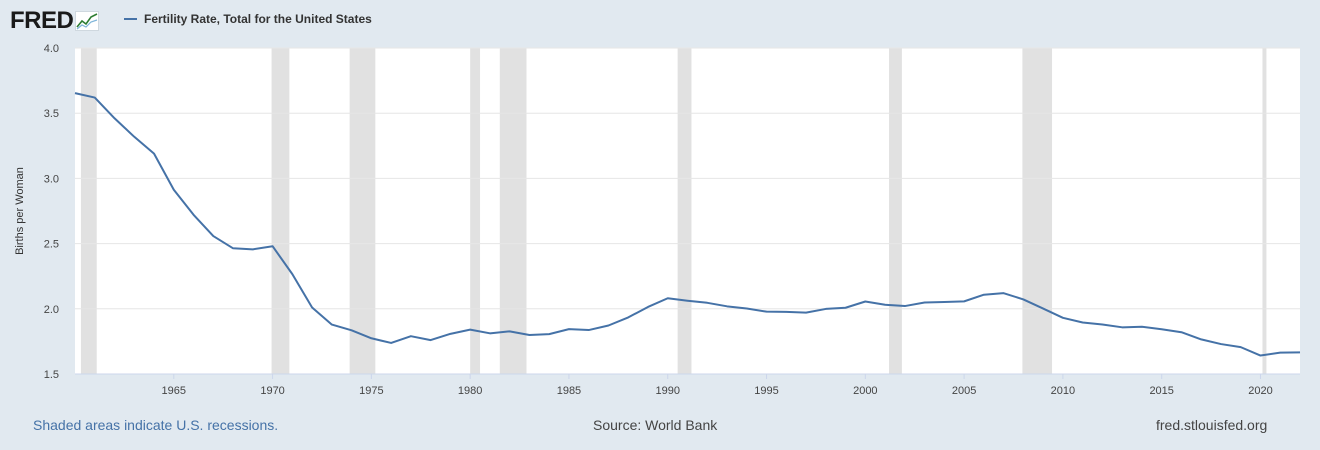  Describe the element at coordinates (87, 21) in the screenshot. I see `chart-line-icon` at that location.